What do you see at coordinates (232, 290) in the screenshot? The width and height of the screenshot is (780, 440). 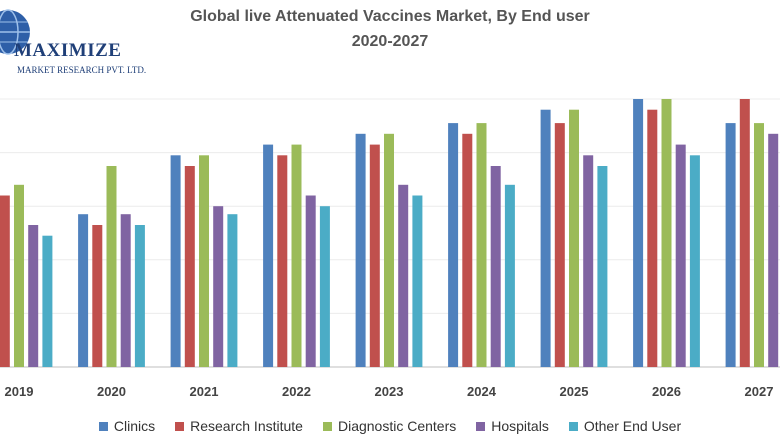 I see `bar-other-end-user-2021` at bounding box center [232, 290].